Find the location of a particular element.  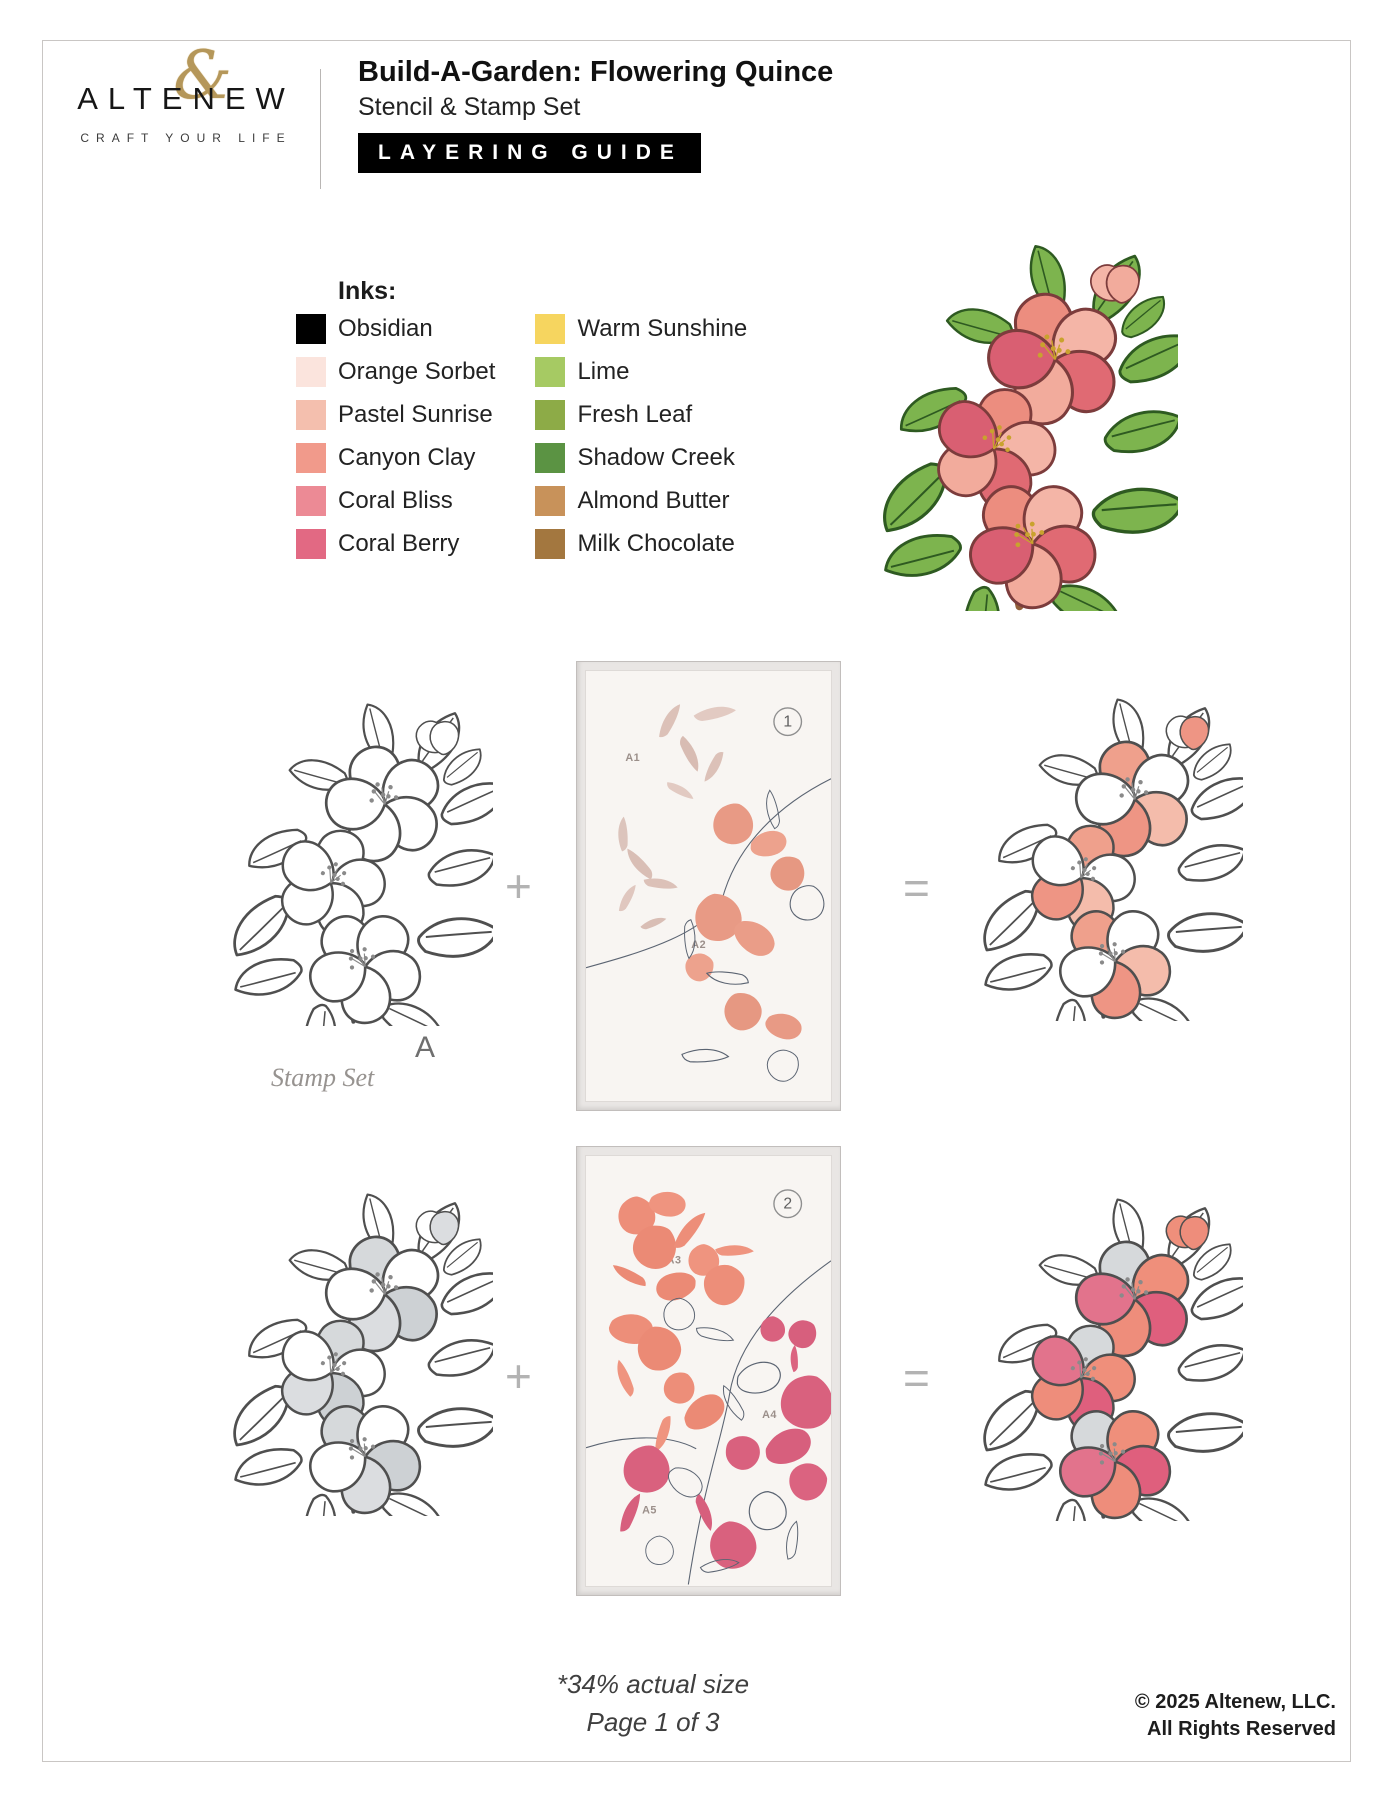

ink-name: Fresh Leaf is located at coordinates (635, 414).